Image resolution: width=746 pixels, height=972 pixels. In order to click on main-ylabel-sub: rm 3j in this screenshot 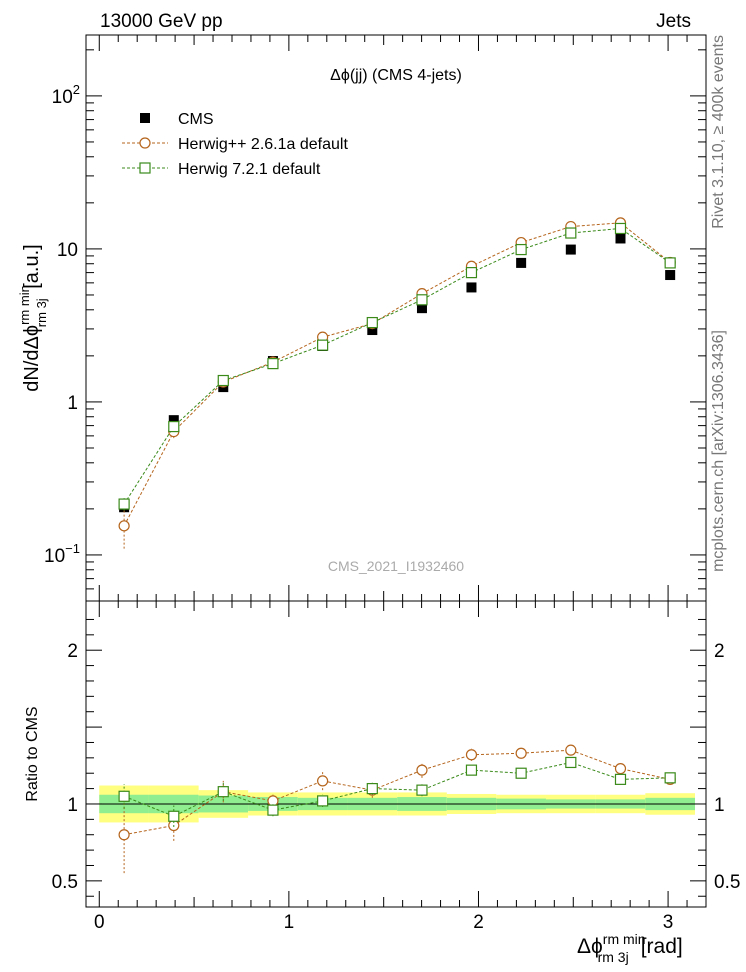, I will do `click(41, 312)`.